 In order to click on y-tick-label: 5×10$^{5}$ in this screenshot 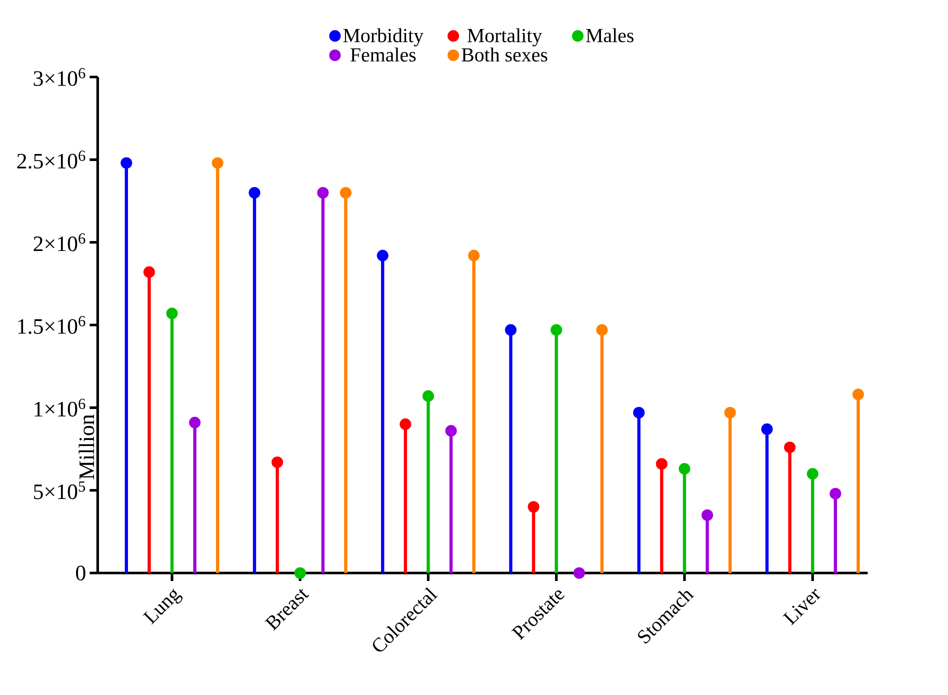, I will do `click(60, 490)`.